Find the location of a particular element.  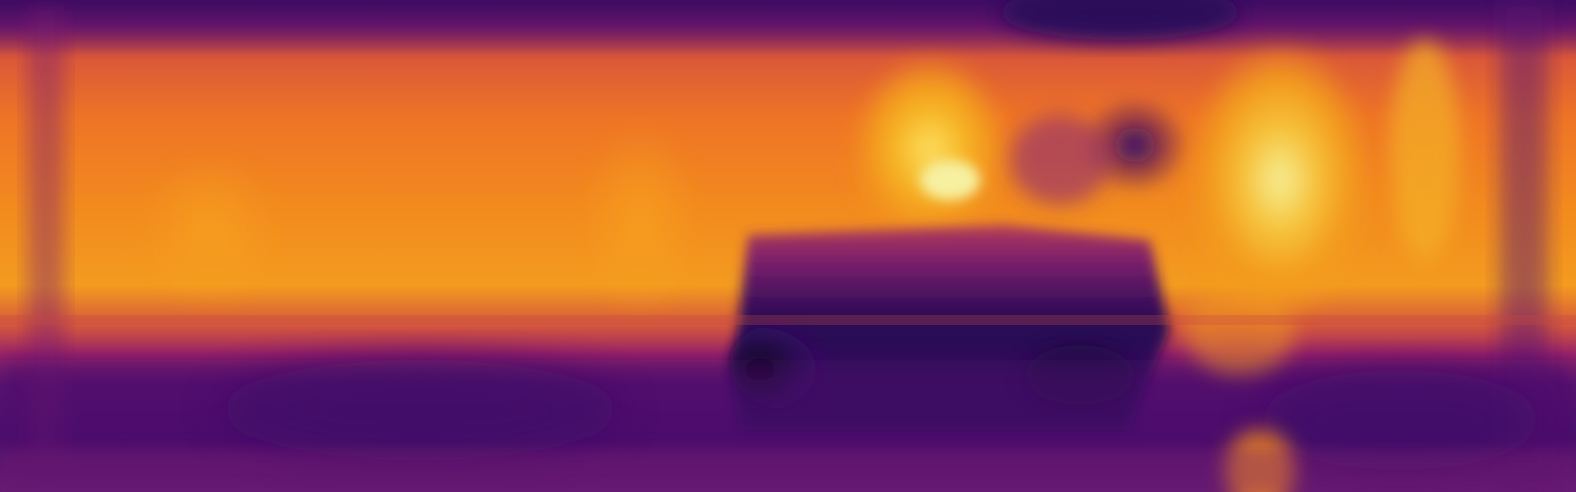

floor-shadow-right is located at coordinates (1400, 420).